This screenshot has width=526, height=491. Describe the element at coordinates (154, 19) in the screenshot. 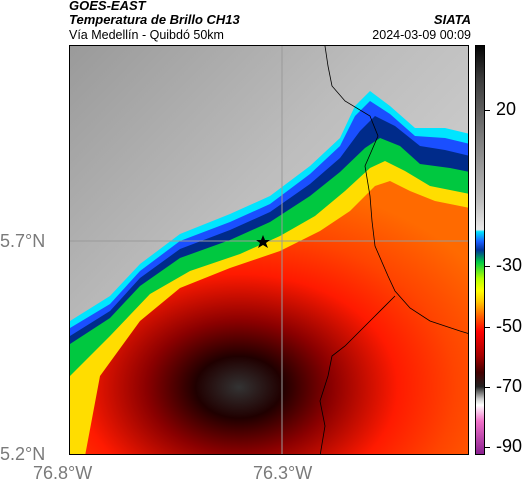

I see `product-title: Temperatura de Brillo CH13` at that location.